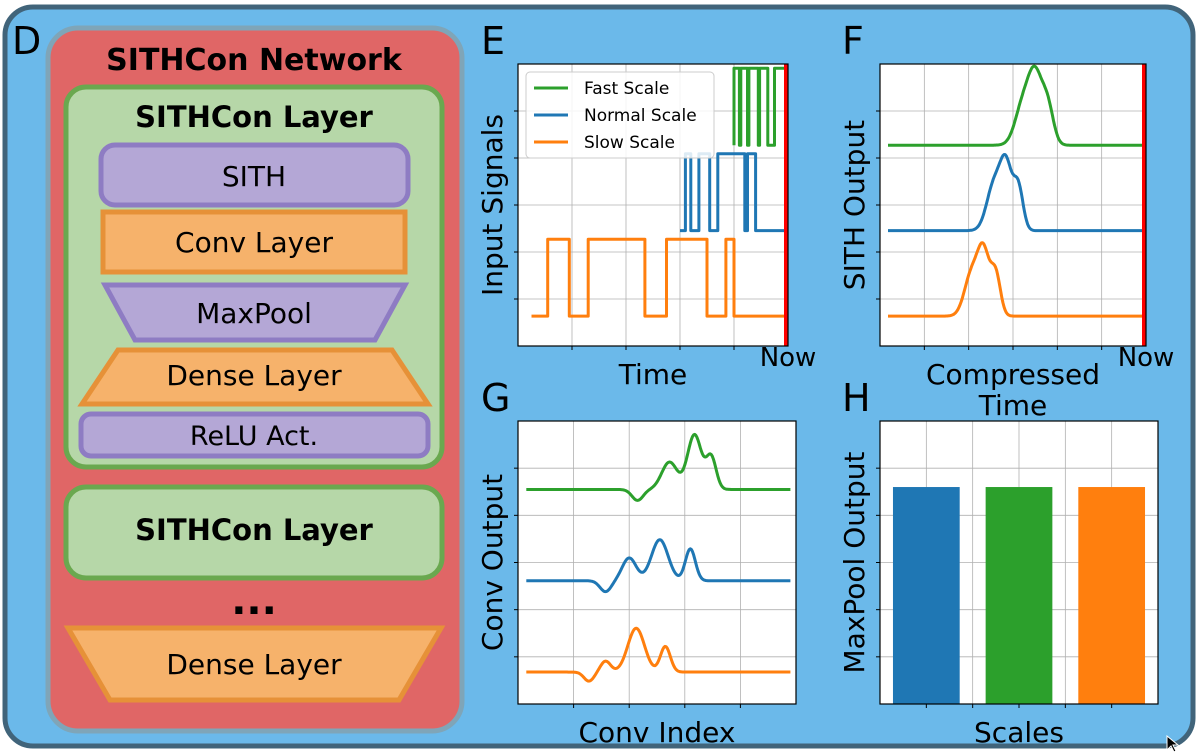 This screenshot has width=1201, height=754. What do you see at coordinates (1019, 595) in the screenshot?
I see `bar-fast-scale` at bounding box center [1019, 595].